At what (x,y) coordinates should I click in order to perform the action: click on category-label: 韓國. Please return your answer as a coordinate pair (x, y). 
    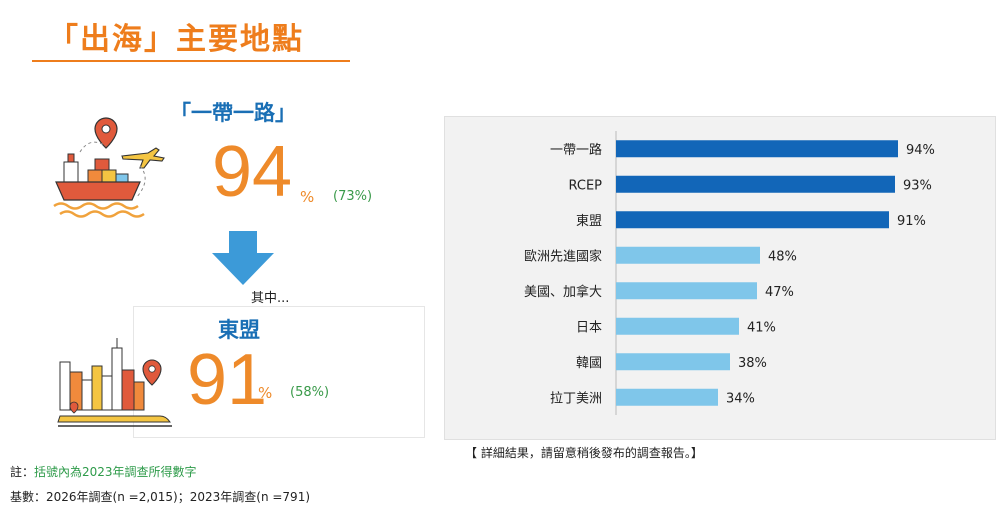
    Looking at the image, I should click on (589, 363).